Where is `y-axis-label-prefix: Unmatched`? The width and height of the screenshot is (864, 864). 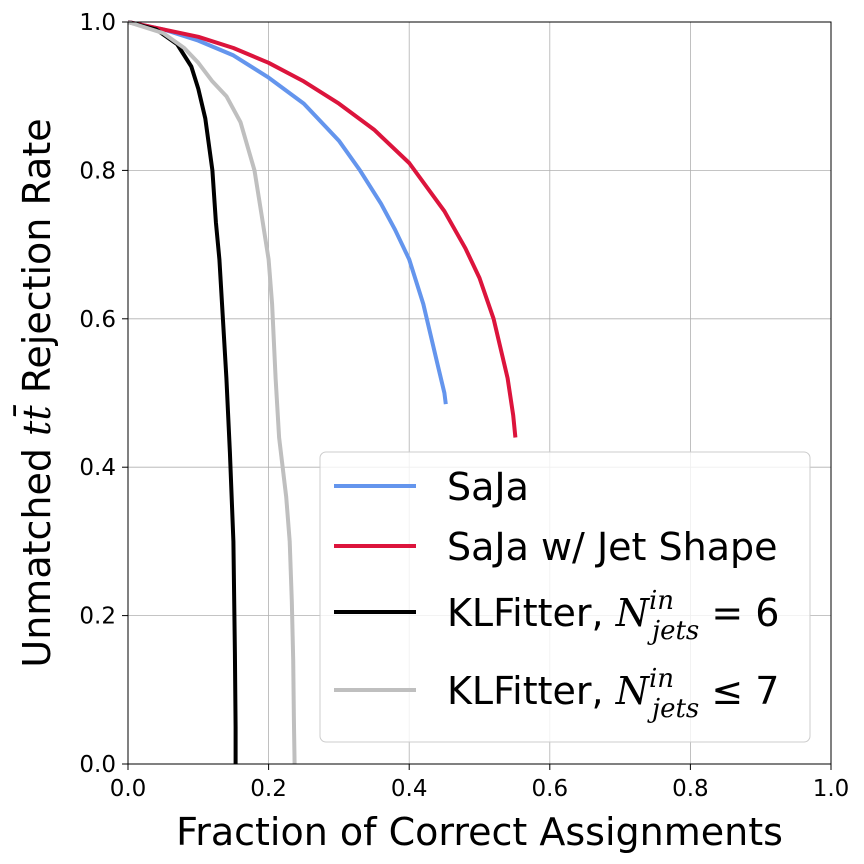
y-axis-label-prefix: Unmatched is located at coordinates (37, 552).